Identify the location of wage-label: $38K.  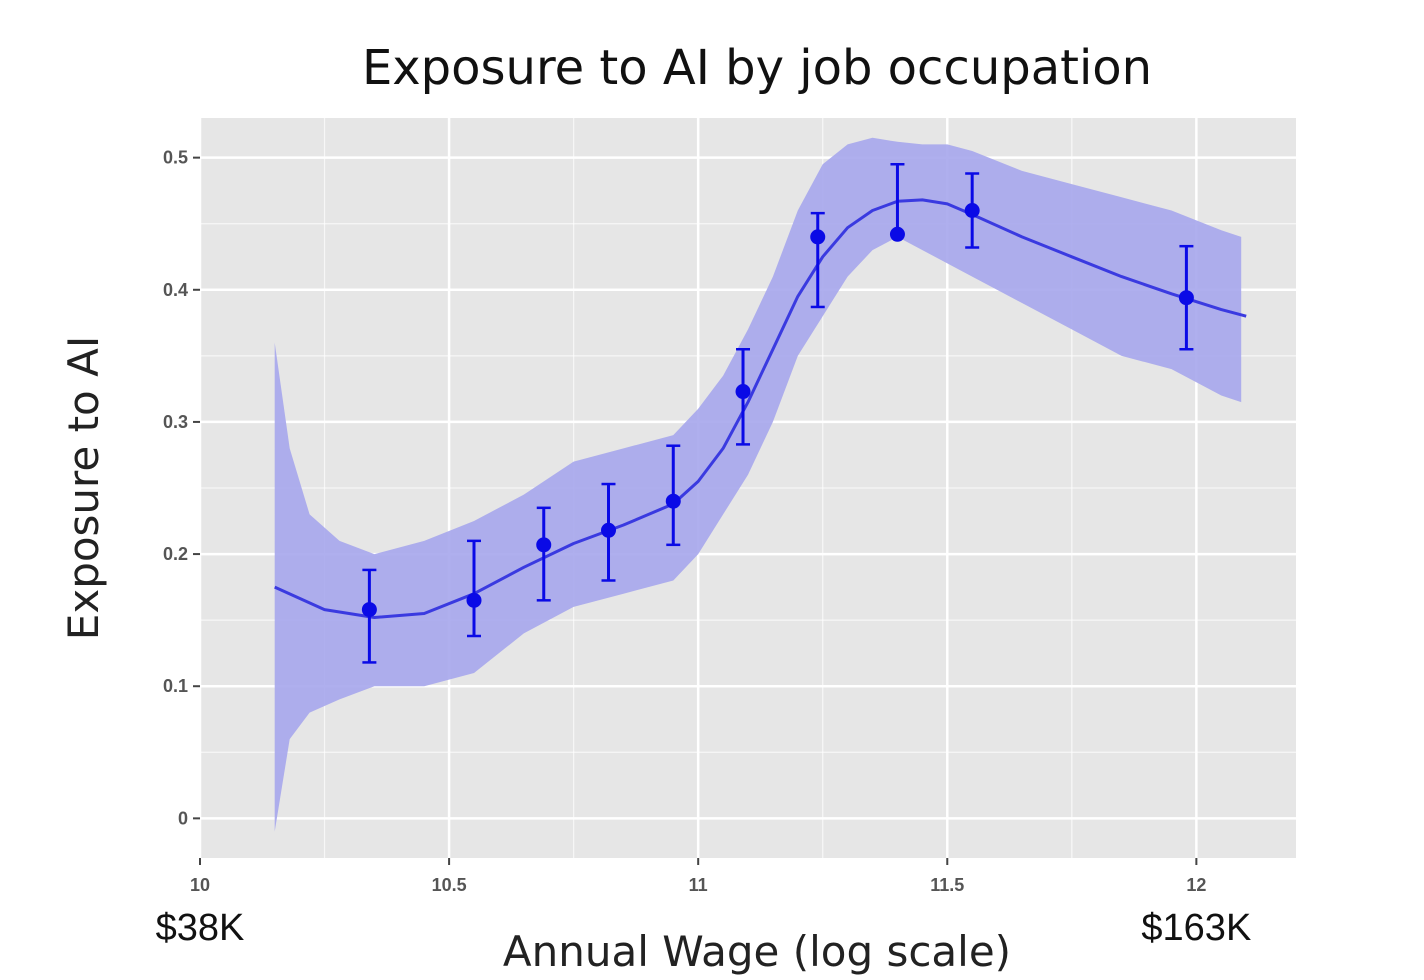
(200, 928).